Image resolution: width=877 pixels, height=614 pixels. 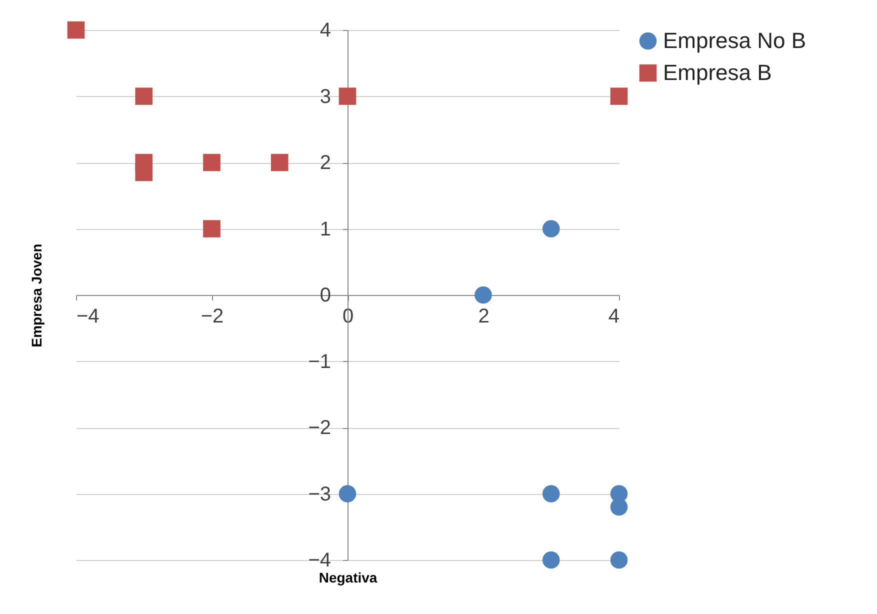 I want to click on y-tick-label: 3, so click(x=325, y=97).